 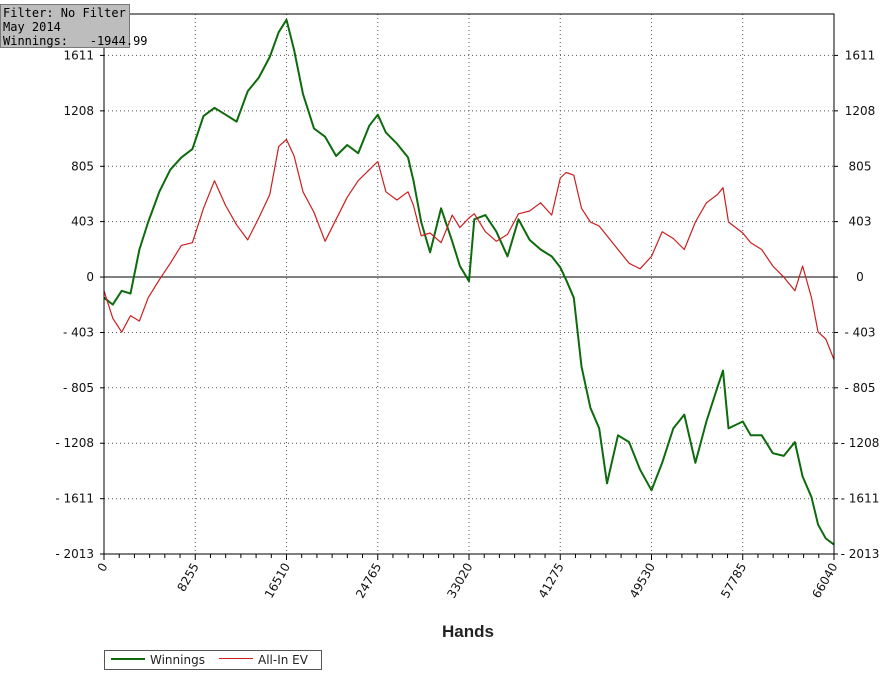 I want to click on chart-legend: Winnings All-In EV, so click(x=213, y=660).